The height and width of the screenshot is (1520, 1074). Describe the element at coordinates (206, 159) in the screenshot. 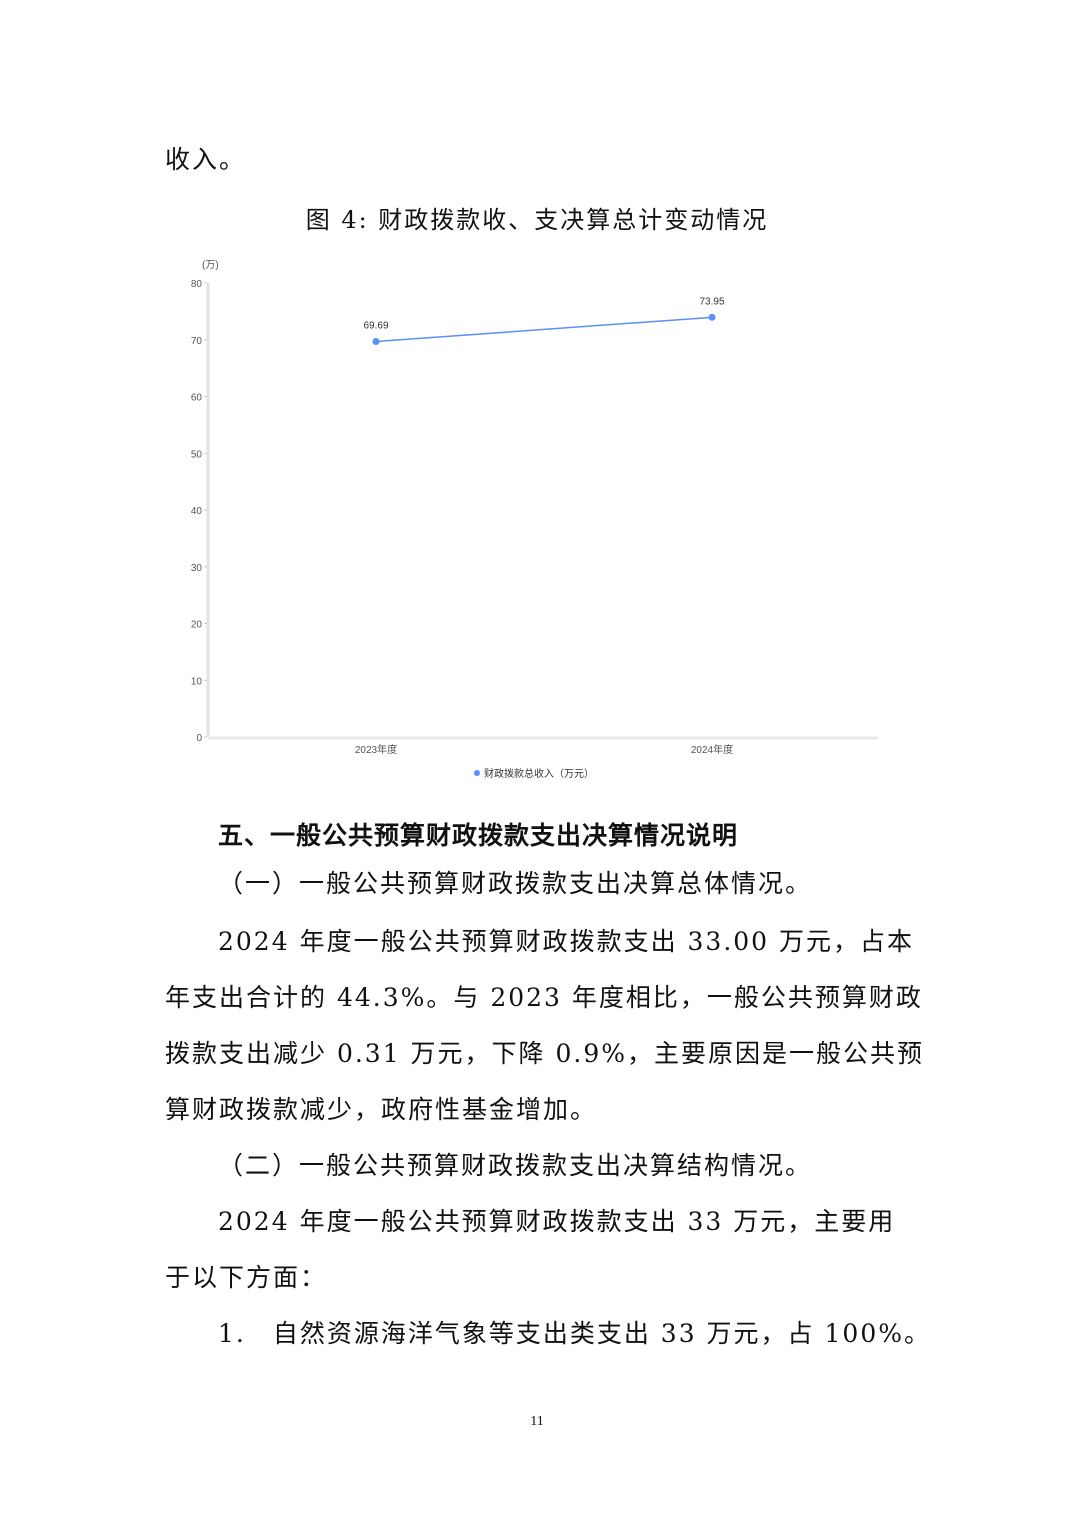

I see `lead-line: 收入。` at that location.